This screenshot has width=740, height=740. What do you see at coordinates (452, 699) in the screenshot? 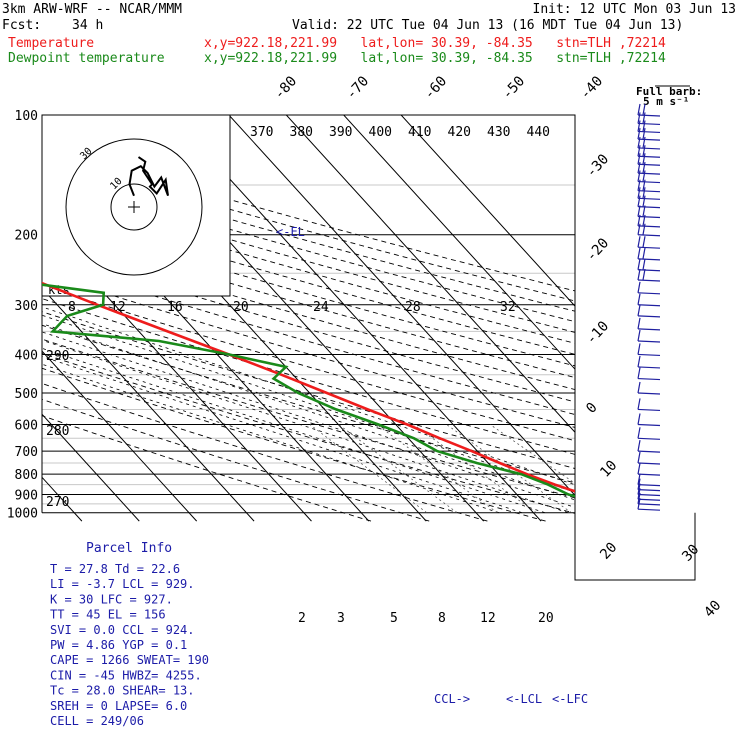
I see `ccl-marker: CCL->` at bounding box center [452, 699].